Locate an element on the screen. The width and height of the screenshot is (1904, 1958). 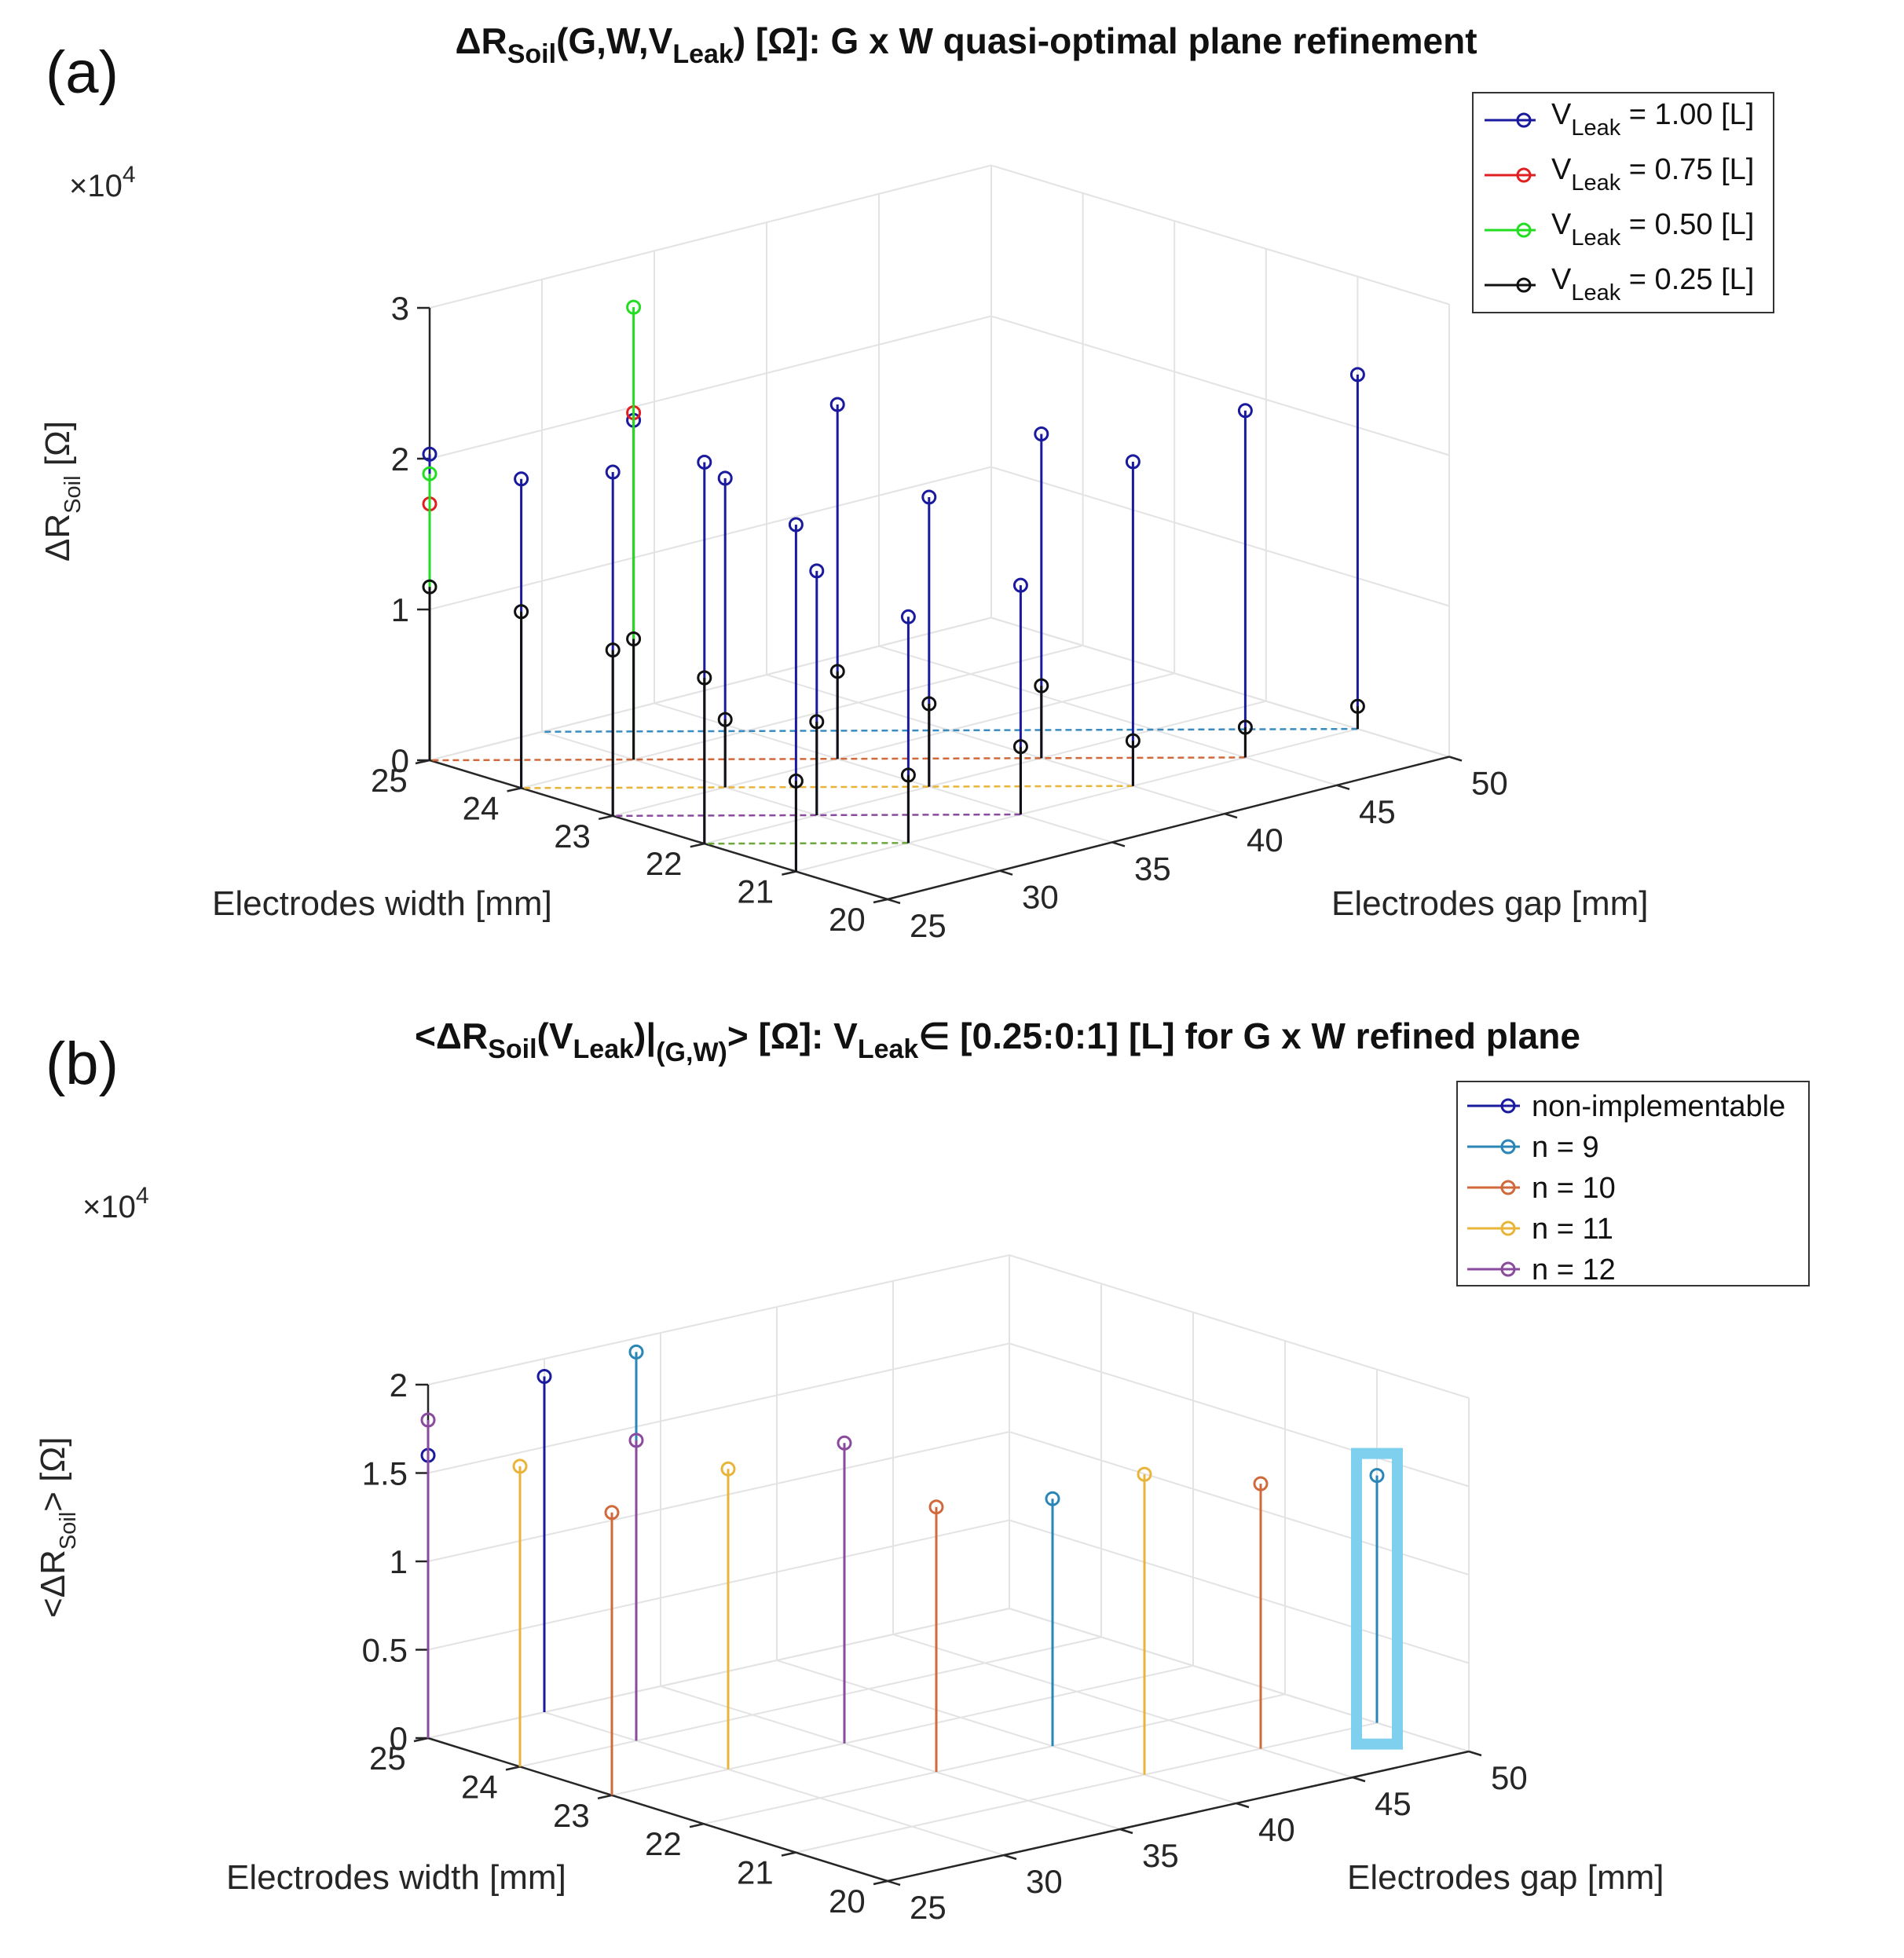
panel-b-y-label: Electrodes width [mm] is located at coordinates (396, 1878).